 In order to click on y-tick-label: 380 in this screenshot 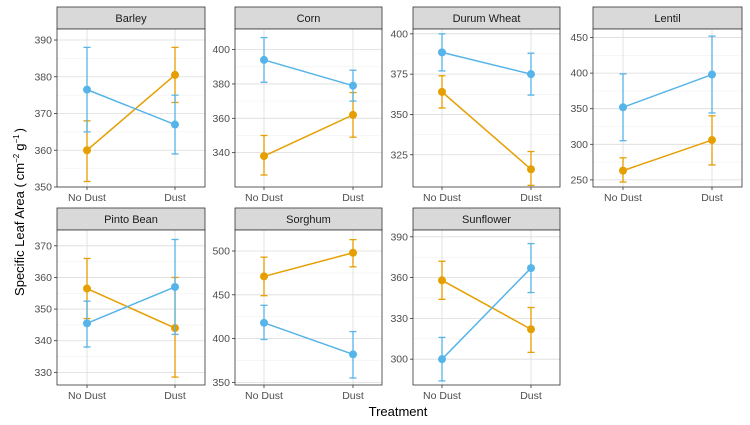, I will do `click(43, 77)`.